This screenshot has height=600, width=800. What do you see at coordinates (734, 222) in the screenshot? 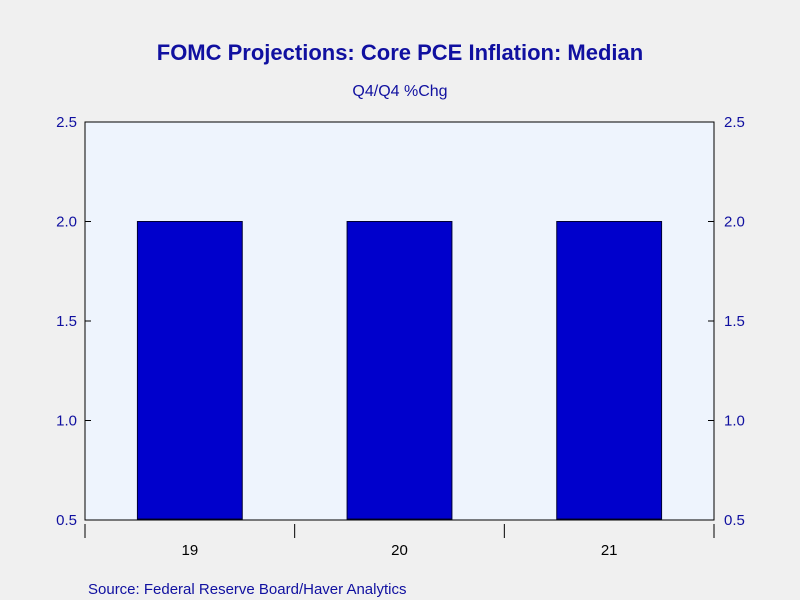
I see `y-tick-label-right: 2.0` at bounding box center [734, 222].